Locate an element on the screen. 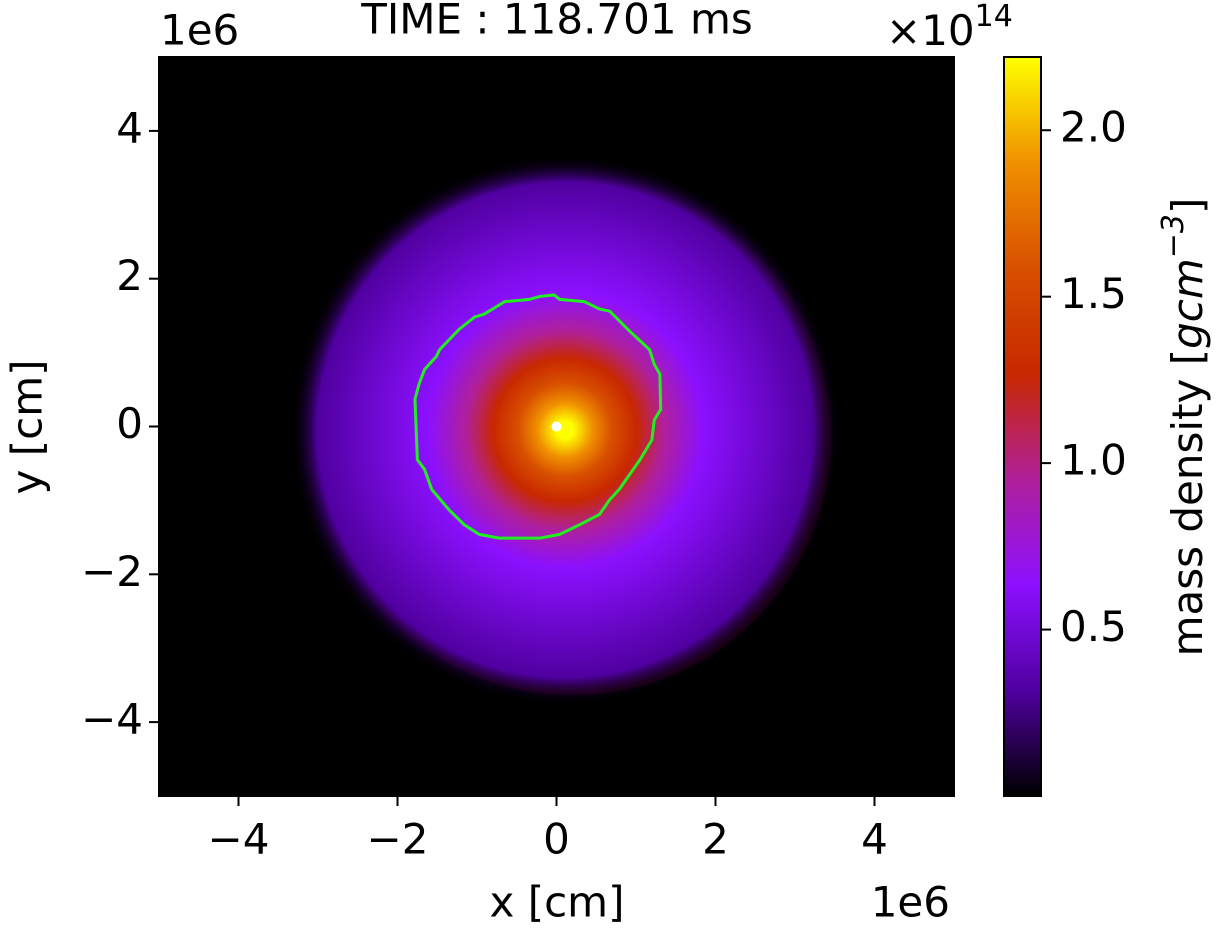 The width and height of the screenshot is (1216, 931). center-marker is located at coordinates (556, 426).